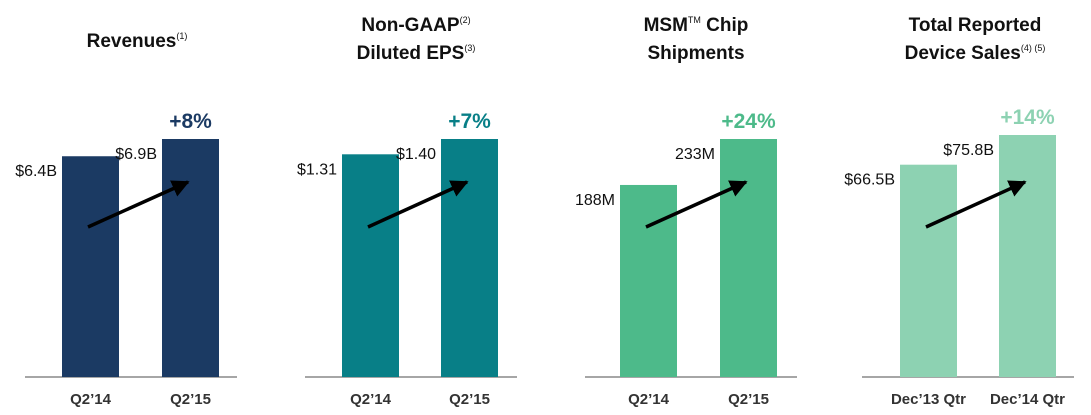 Image resolution: width=1091 pixels, height=415 pixels. What do you see at coordinates (1027, 117) in the screenshot?
I see `chart-4-change-label: +14%` at bounding box center [1027, 117].